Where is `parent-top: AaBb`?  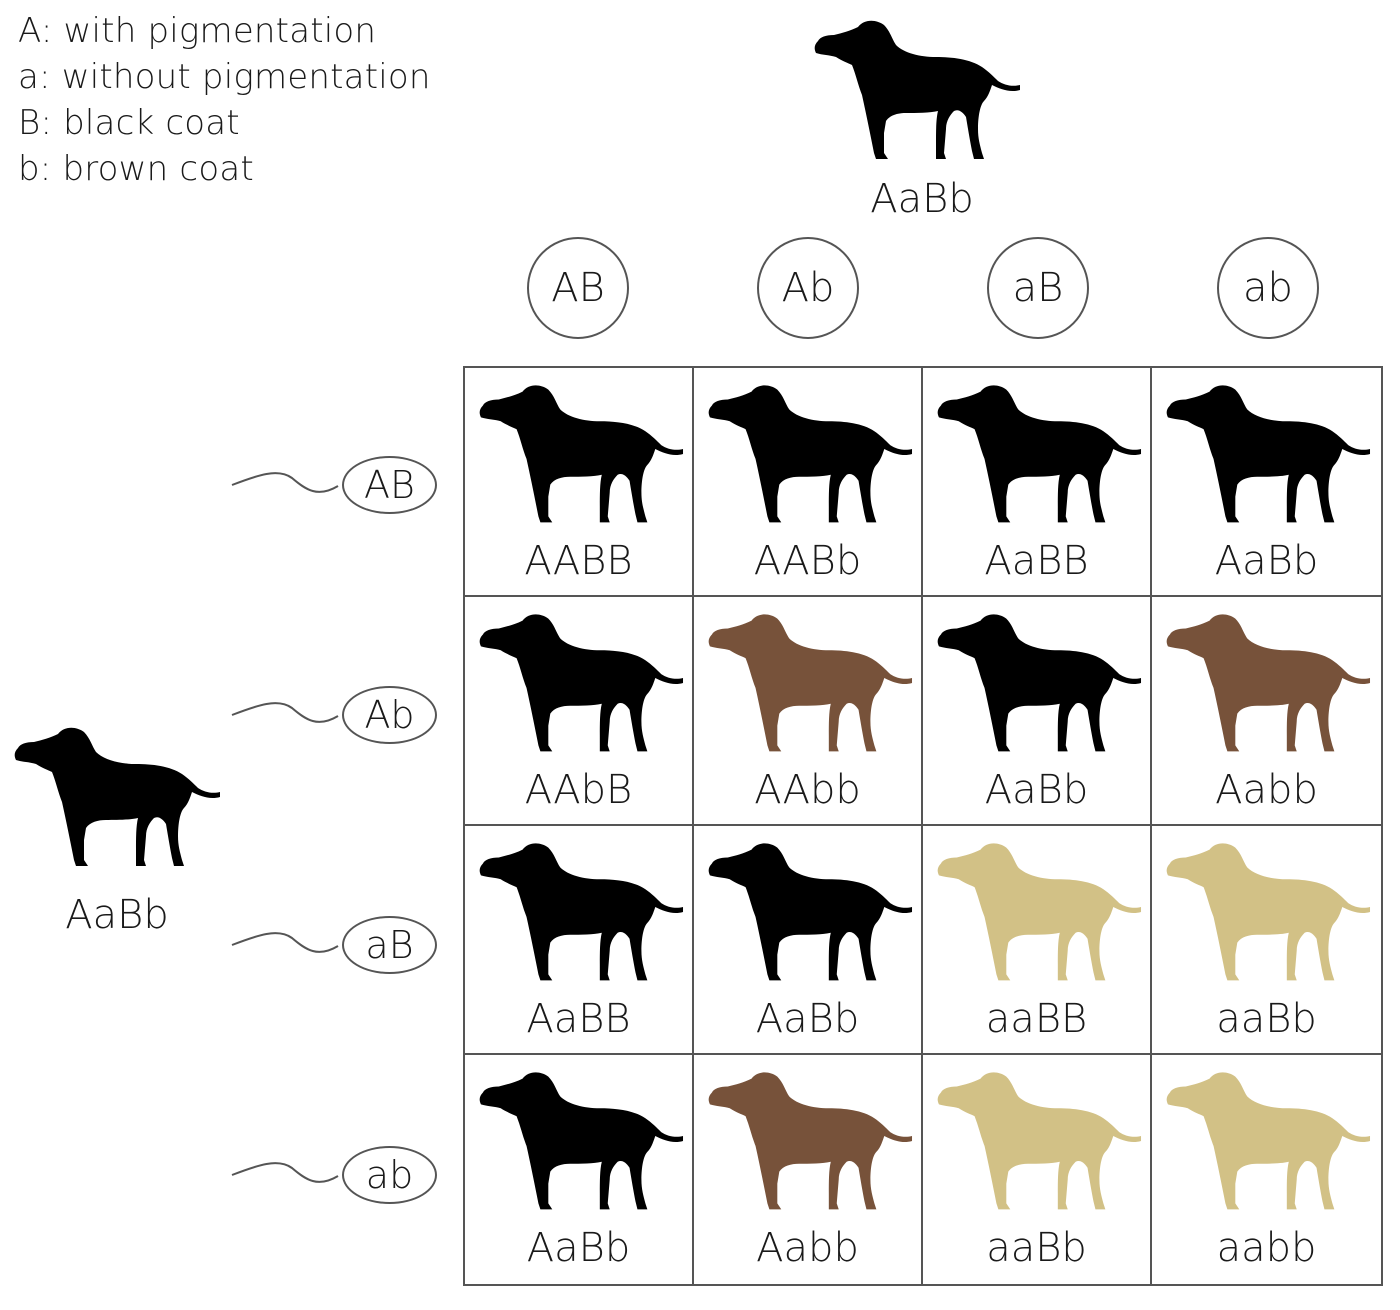
parent-top: AaBb is located at coordinates (922, 115).